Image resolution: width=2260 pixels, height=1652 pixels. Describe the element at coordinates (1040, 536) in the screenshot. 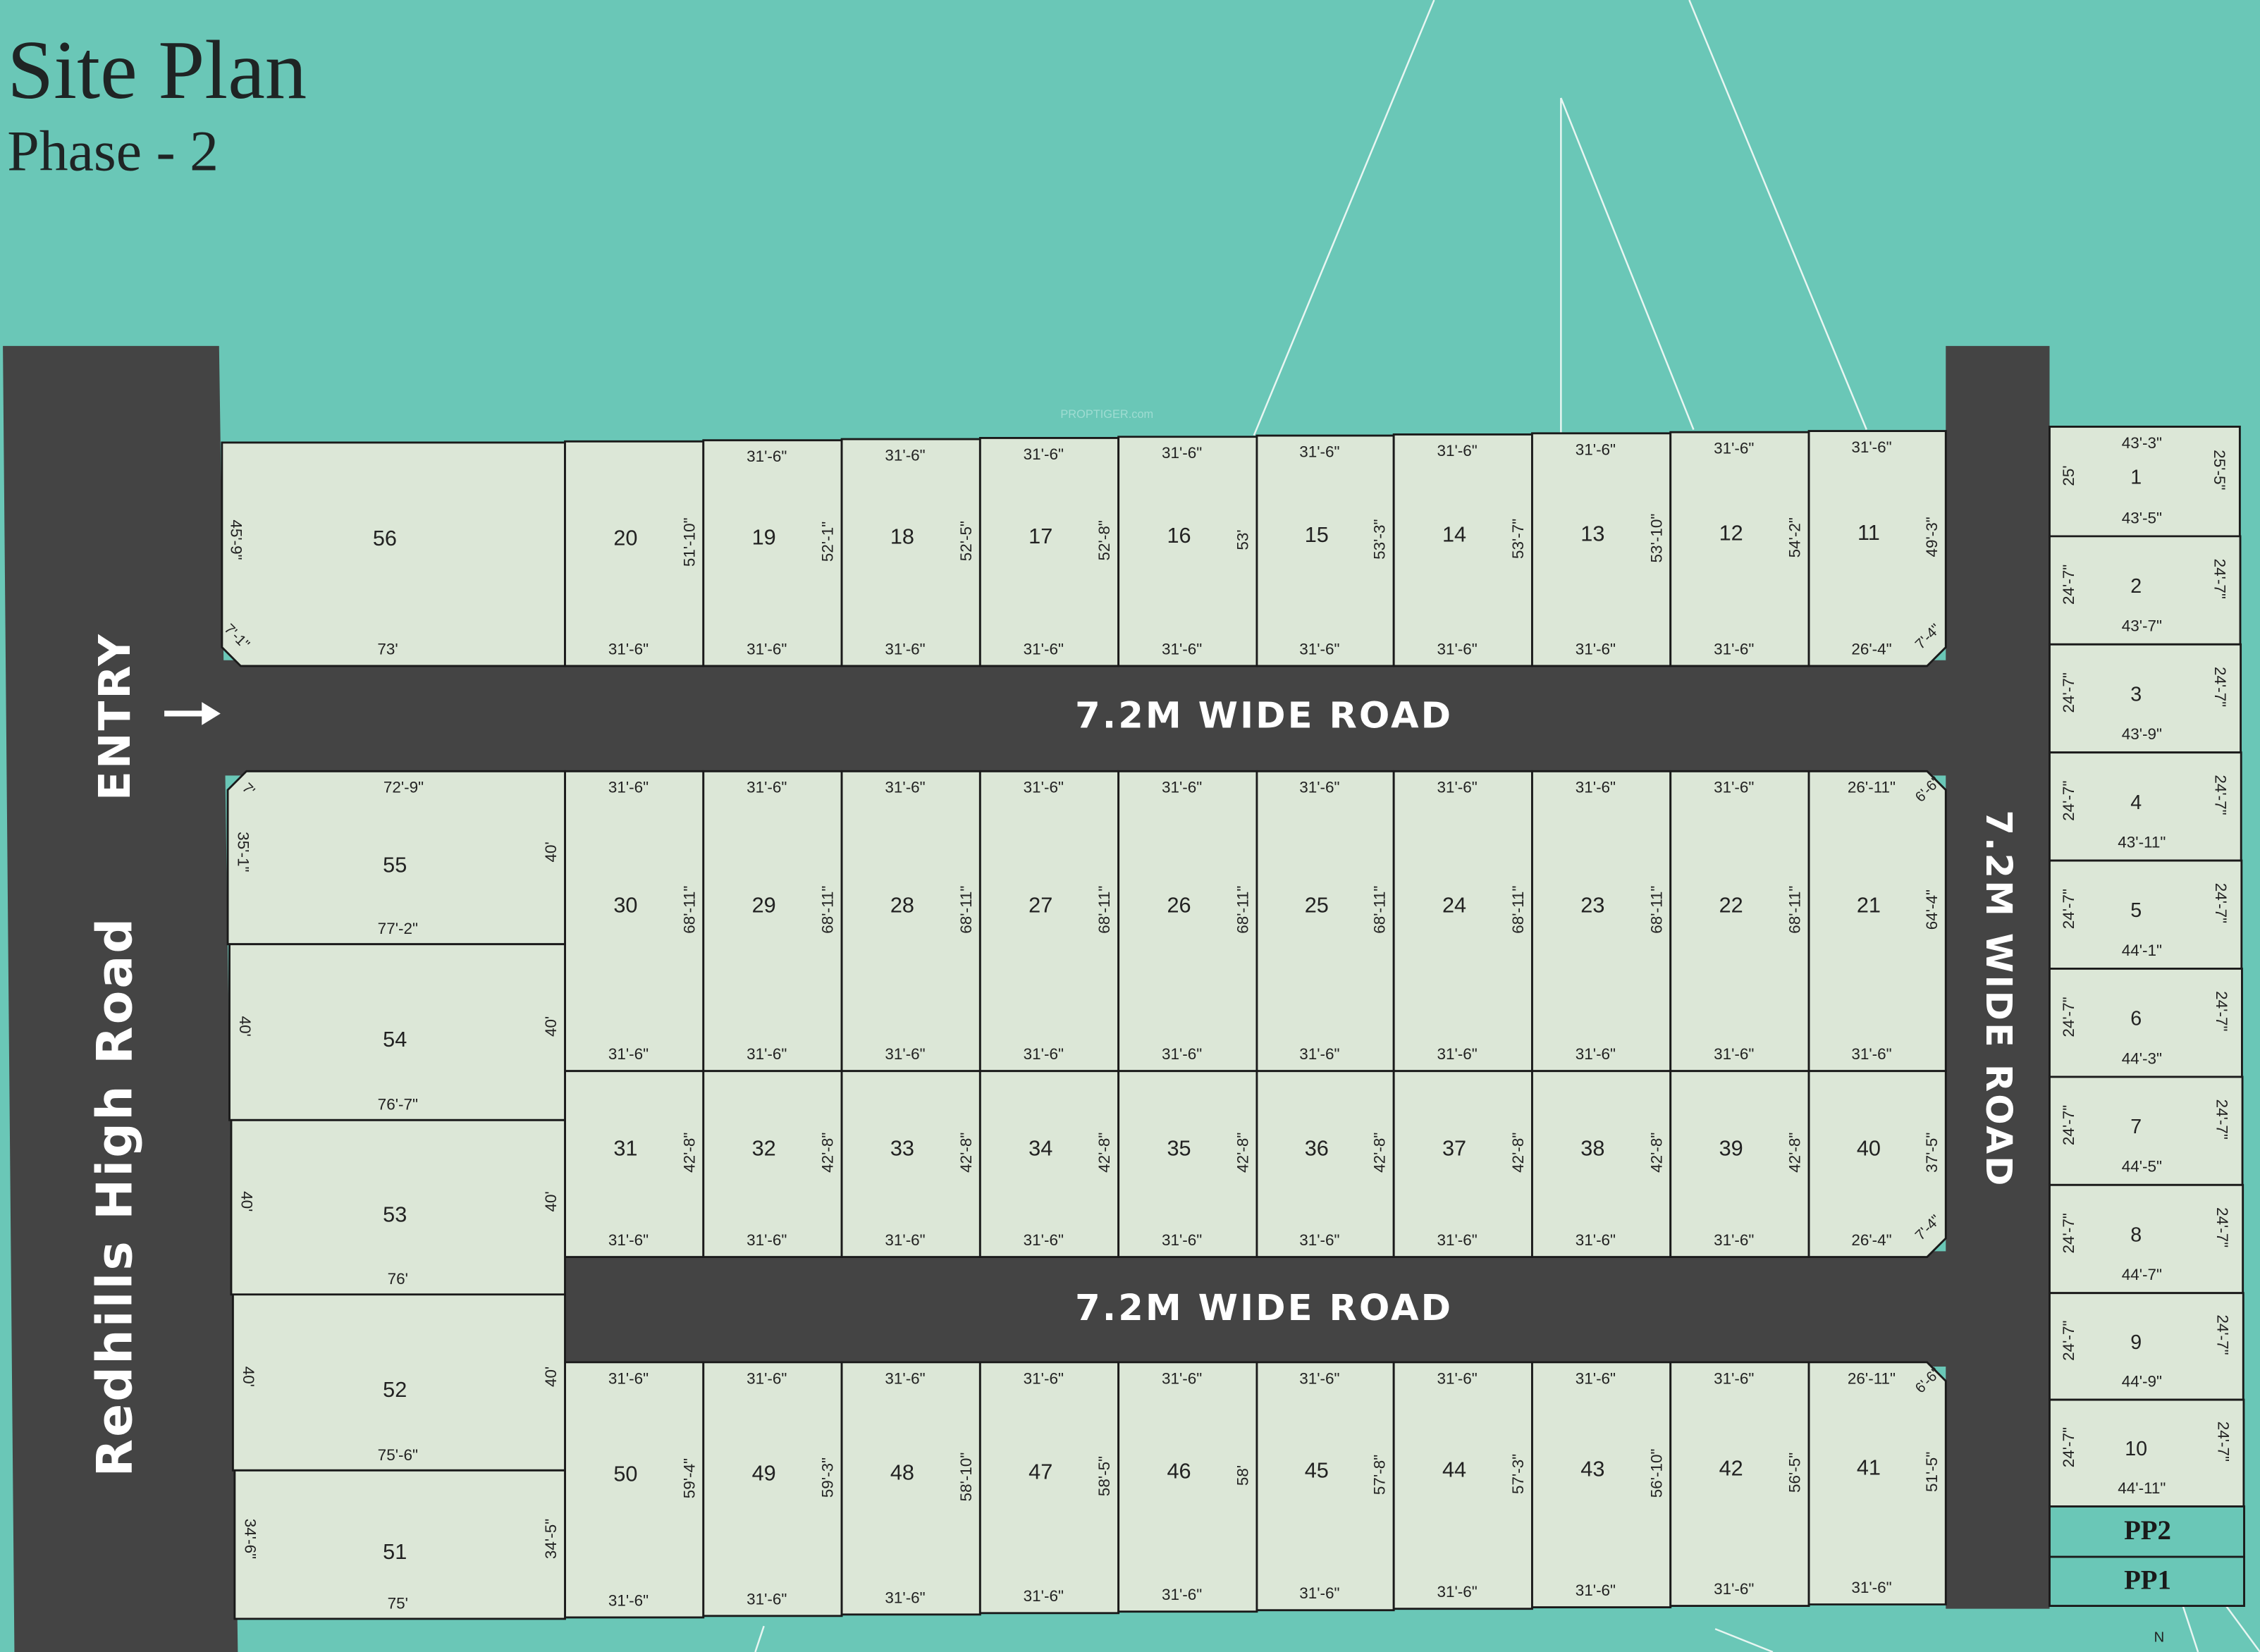

I see `plot-number: 17` at that location.